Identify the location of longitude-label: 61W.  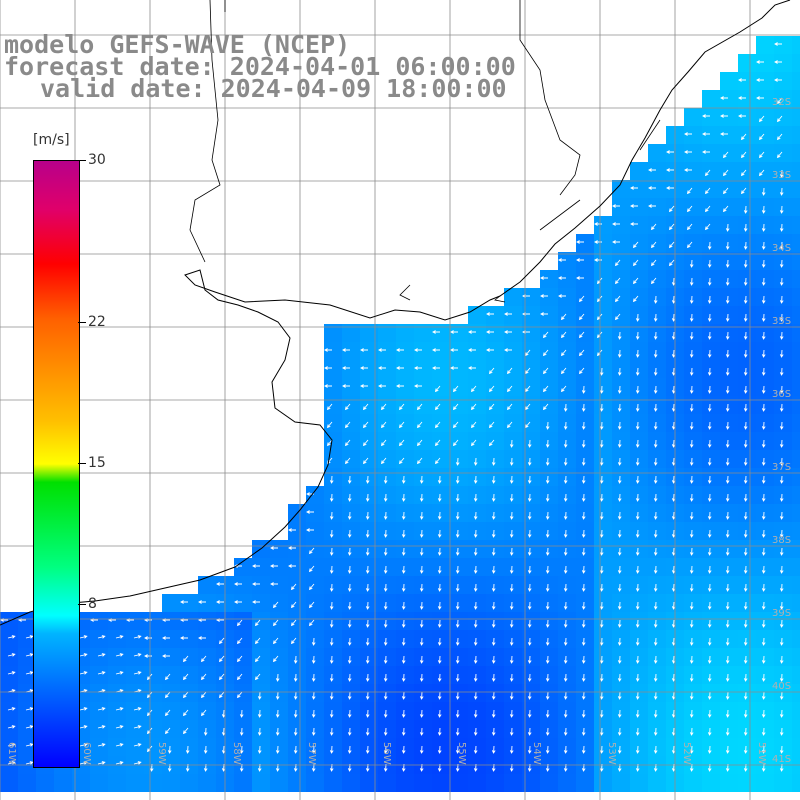
(11, 753).